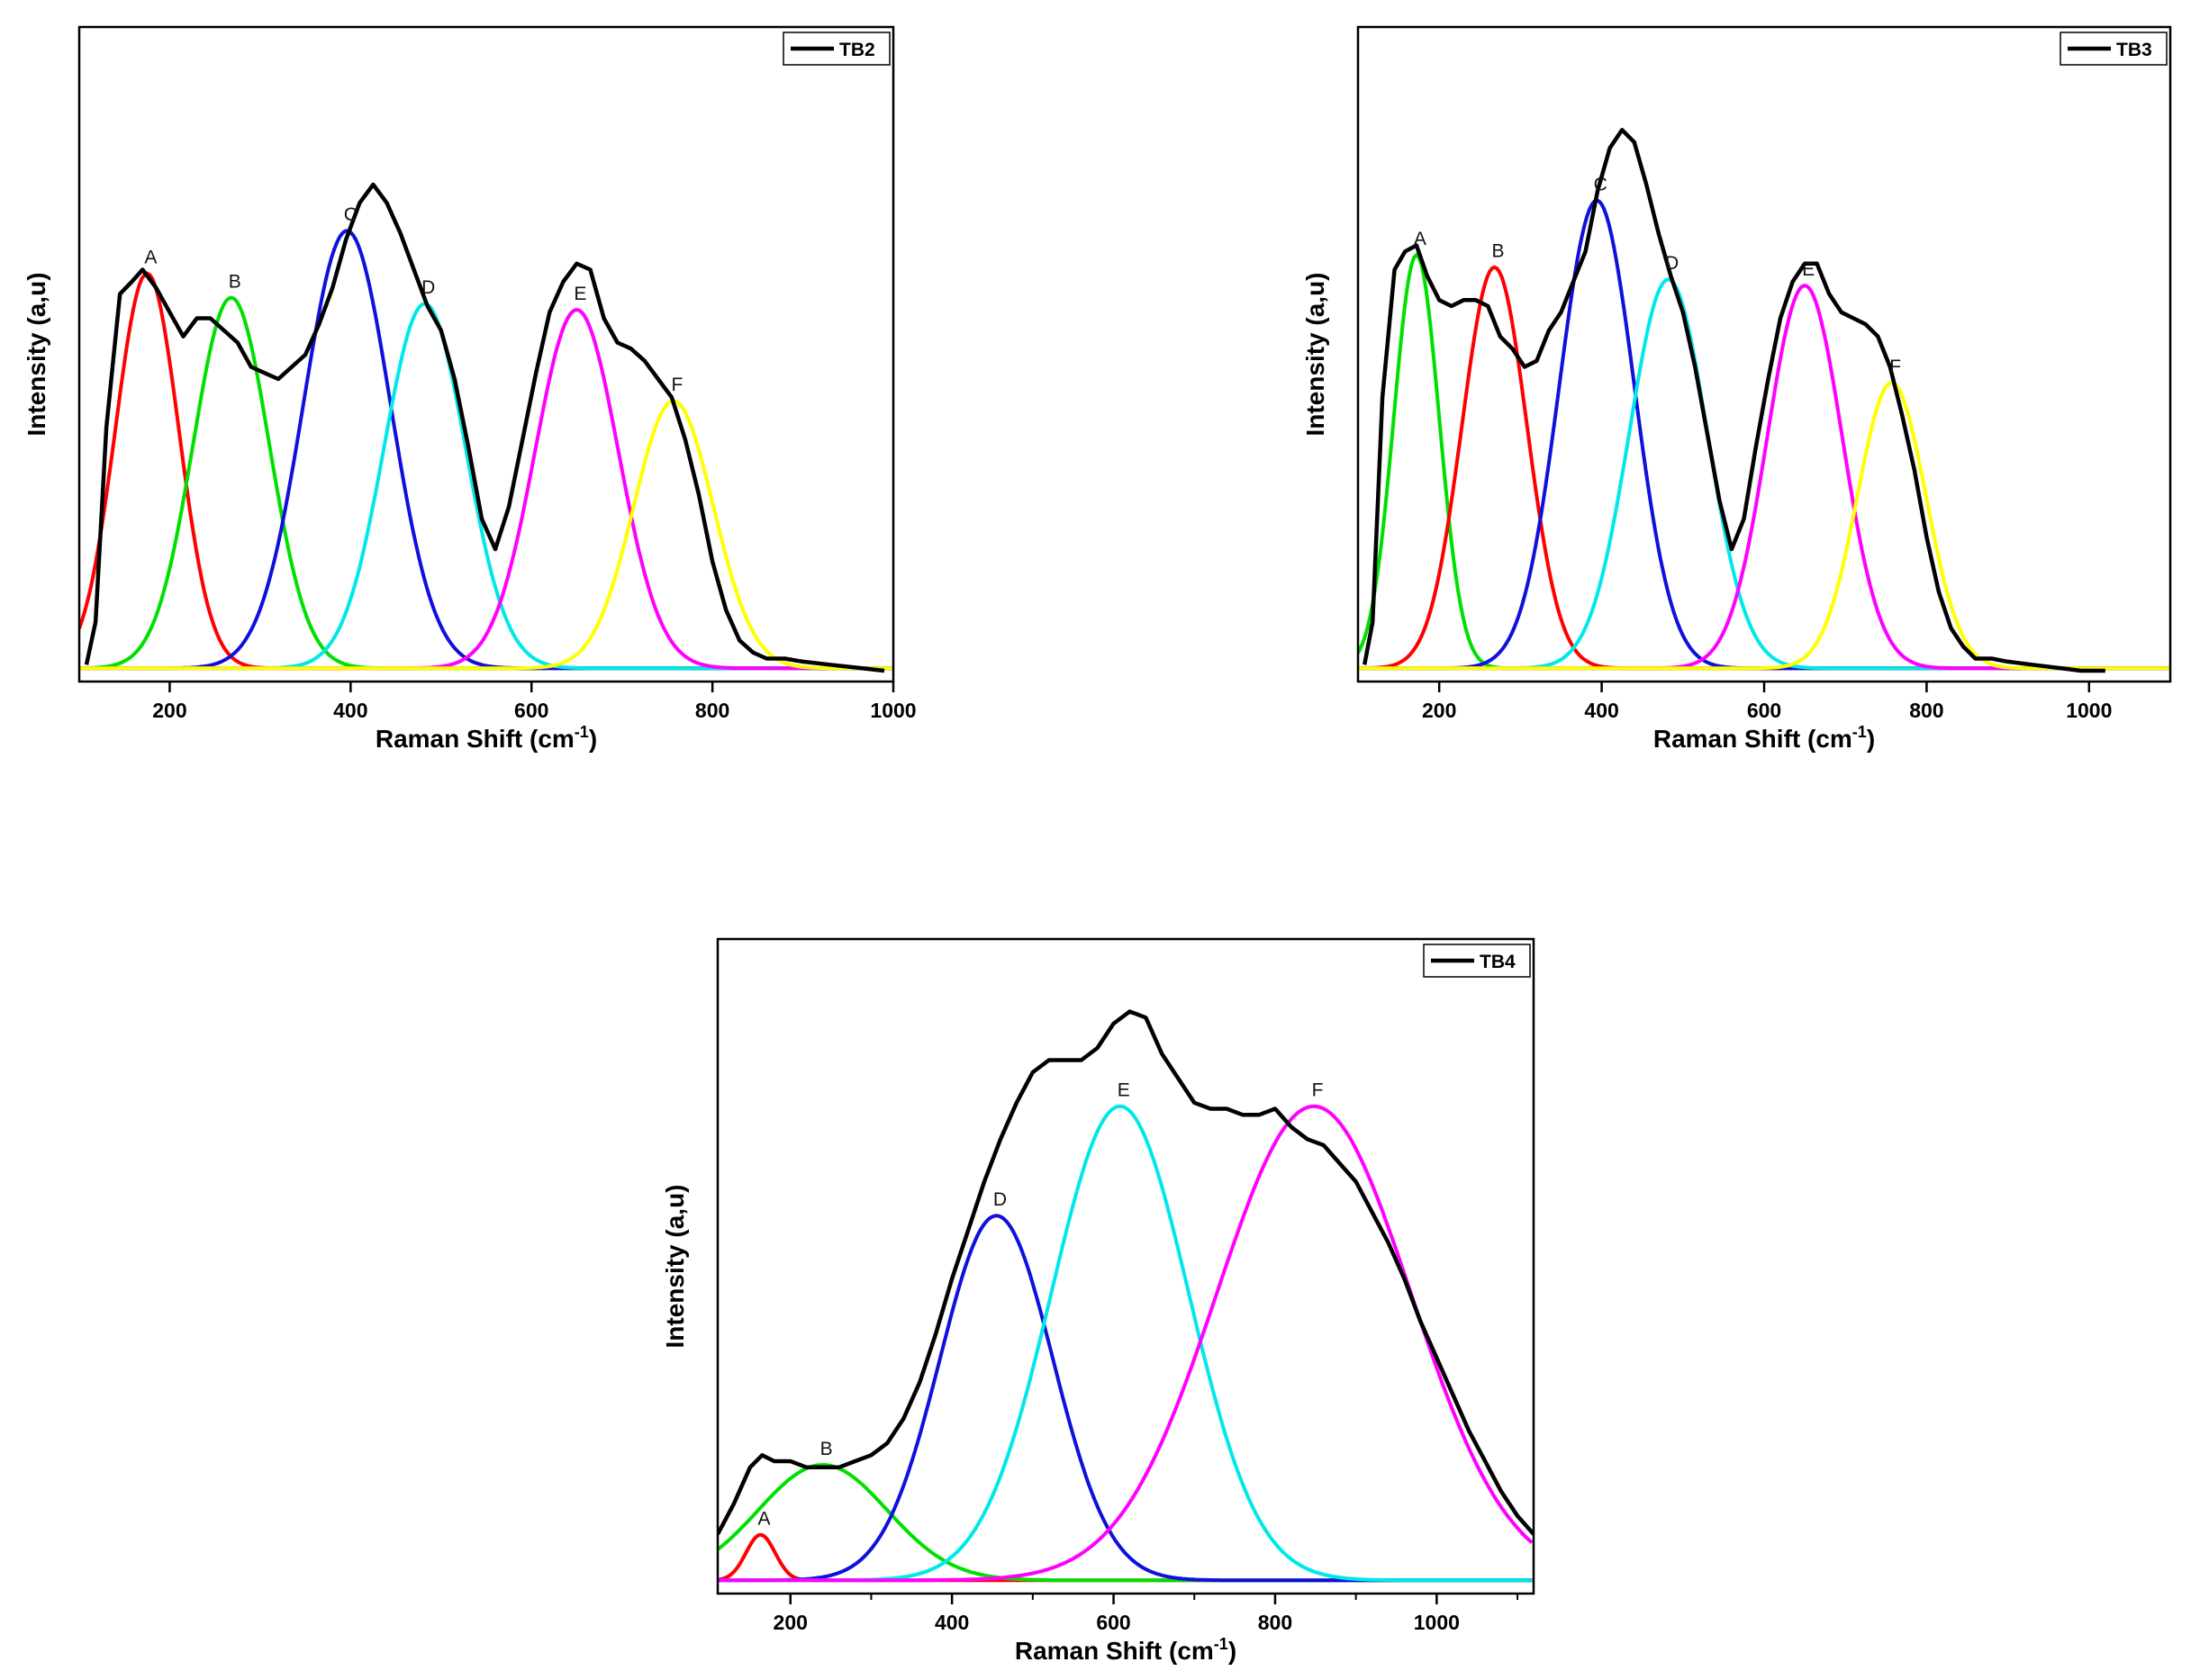 This screenshot has width=2191, height=1680. I want to click on legend: TB2, so click(837, 49).